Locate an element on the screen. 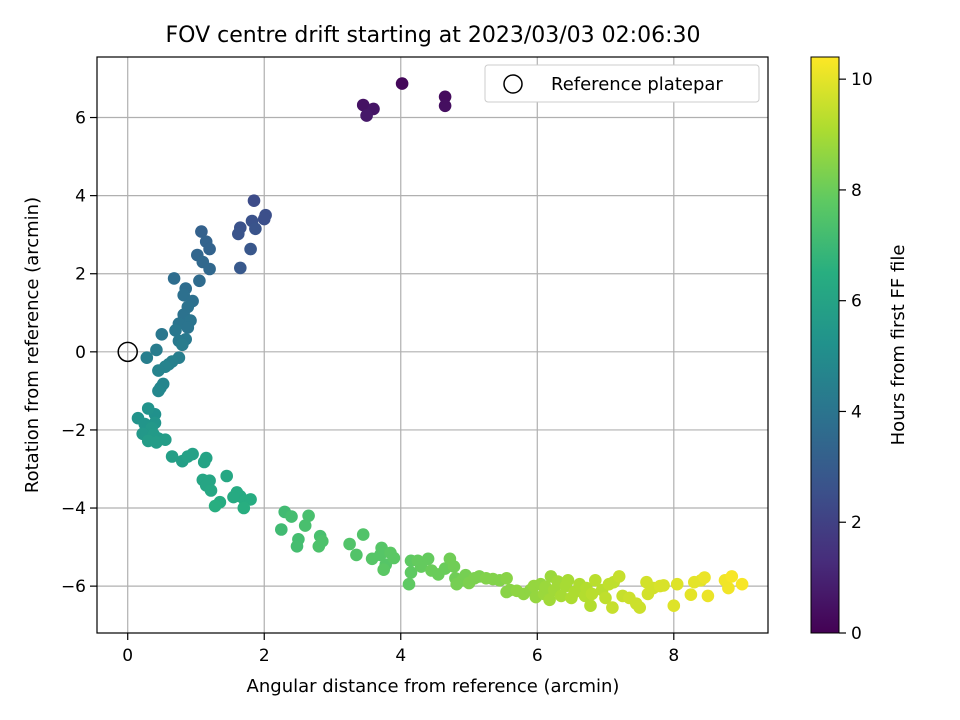  legend: Reference platepar is located at coordinates (622, 83).